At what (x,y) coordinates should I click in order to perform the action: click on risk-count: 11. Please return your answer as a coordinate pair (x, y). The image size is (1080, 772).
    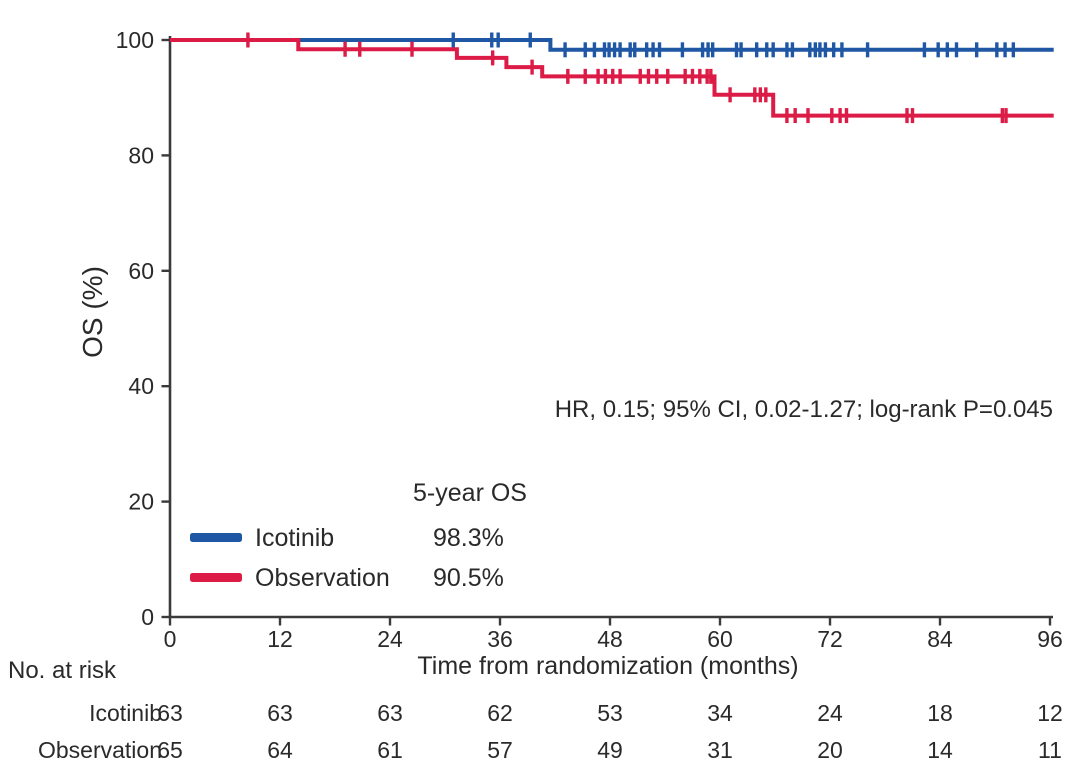
    Looking at the image, I should click on (1050, 750).